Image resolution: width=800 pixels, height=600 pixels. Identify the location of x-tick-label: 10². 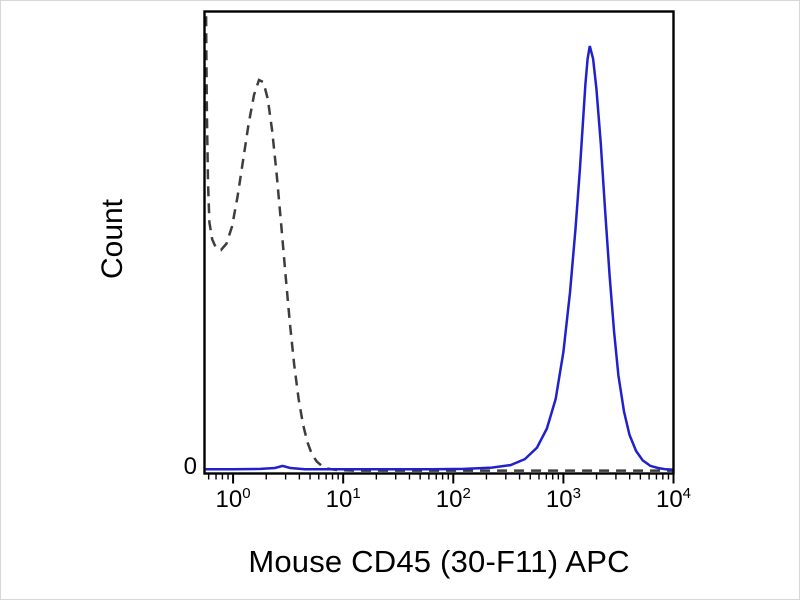
(453, 499).